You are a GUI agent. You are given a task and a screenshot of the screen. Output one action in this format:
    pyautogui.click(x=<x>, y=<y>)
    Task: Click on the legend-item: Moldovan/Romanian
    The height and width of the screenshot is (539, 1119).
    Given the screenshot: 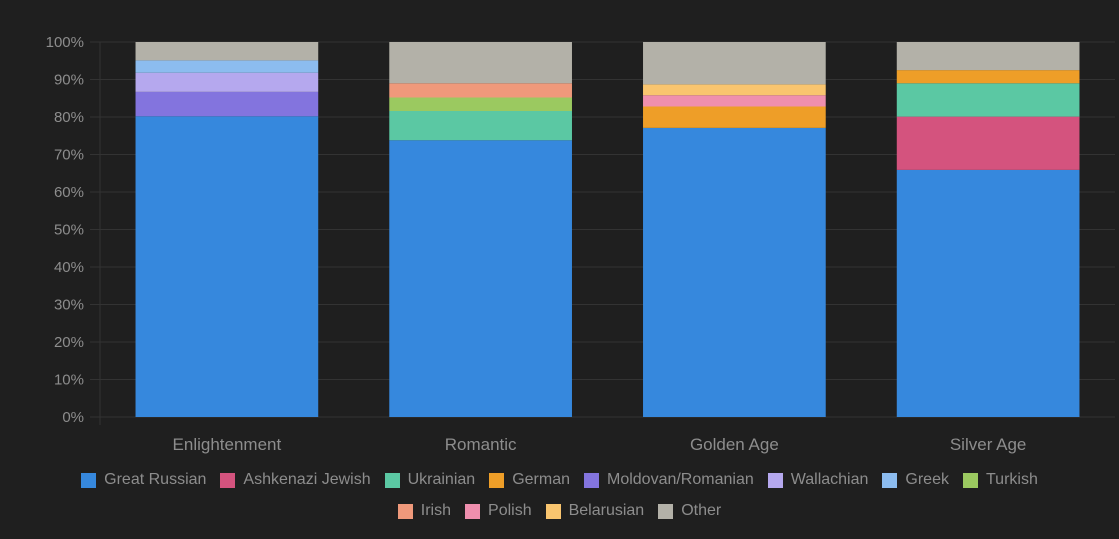 What is the action you would take?
    pyautogui.click(x=668, y=480)
    